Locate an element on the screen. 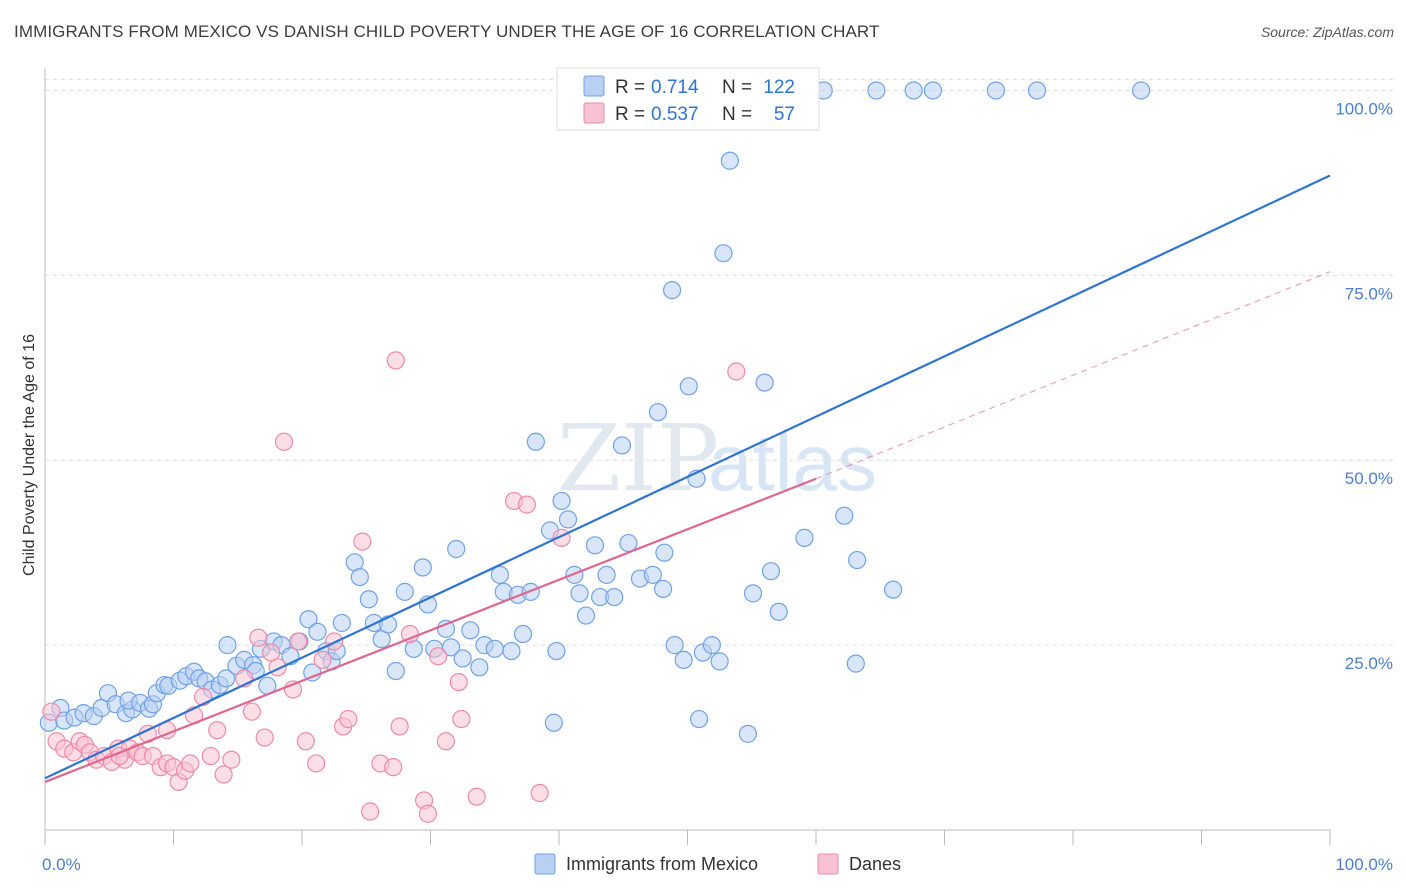 This screenshot has width=1406, height=892. y-tick-label-0: 25.0% is located at coordinates (1369, 663).